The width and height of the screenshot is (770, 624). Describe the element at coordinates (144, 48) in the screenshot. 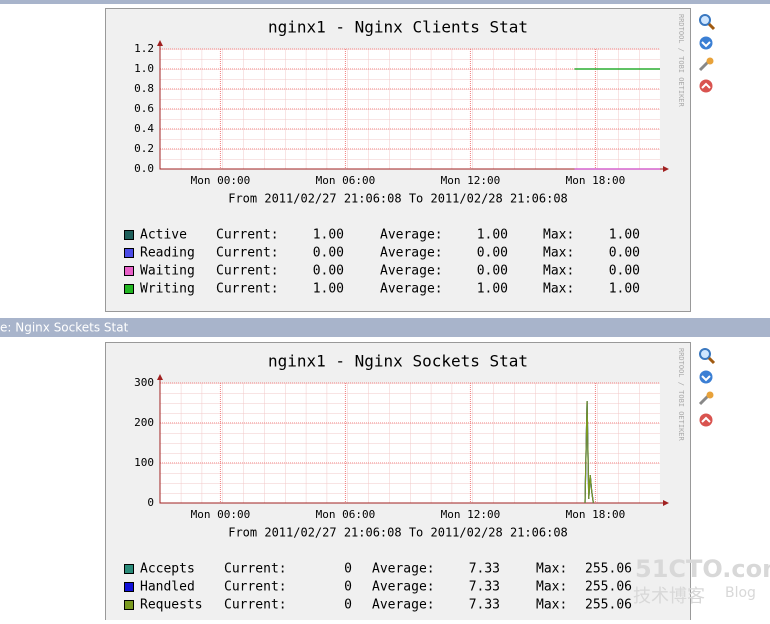

I see `y-tick-label: 1.2` at that location.